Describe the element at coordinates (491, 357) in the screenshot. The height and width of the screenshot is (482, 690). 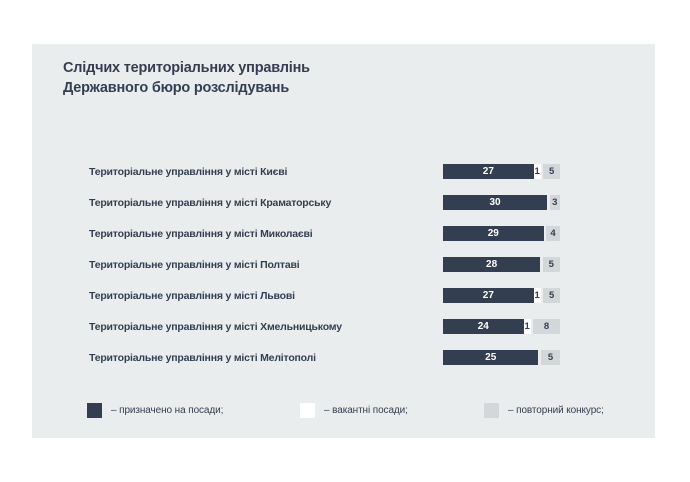
I see `segment-appointed: 25` at that location.